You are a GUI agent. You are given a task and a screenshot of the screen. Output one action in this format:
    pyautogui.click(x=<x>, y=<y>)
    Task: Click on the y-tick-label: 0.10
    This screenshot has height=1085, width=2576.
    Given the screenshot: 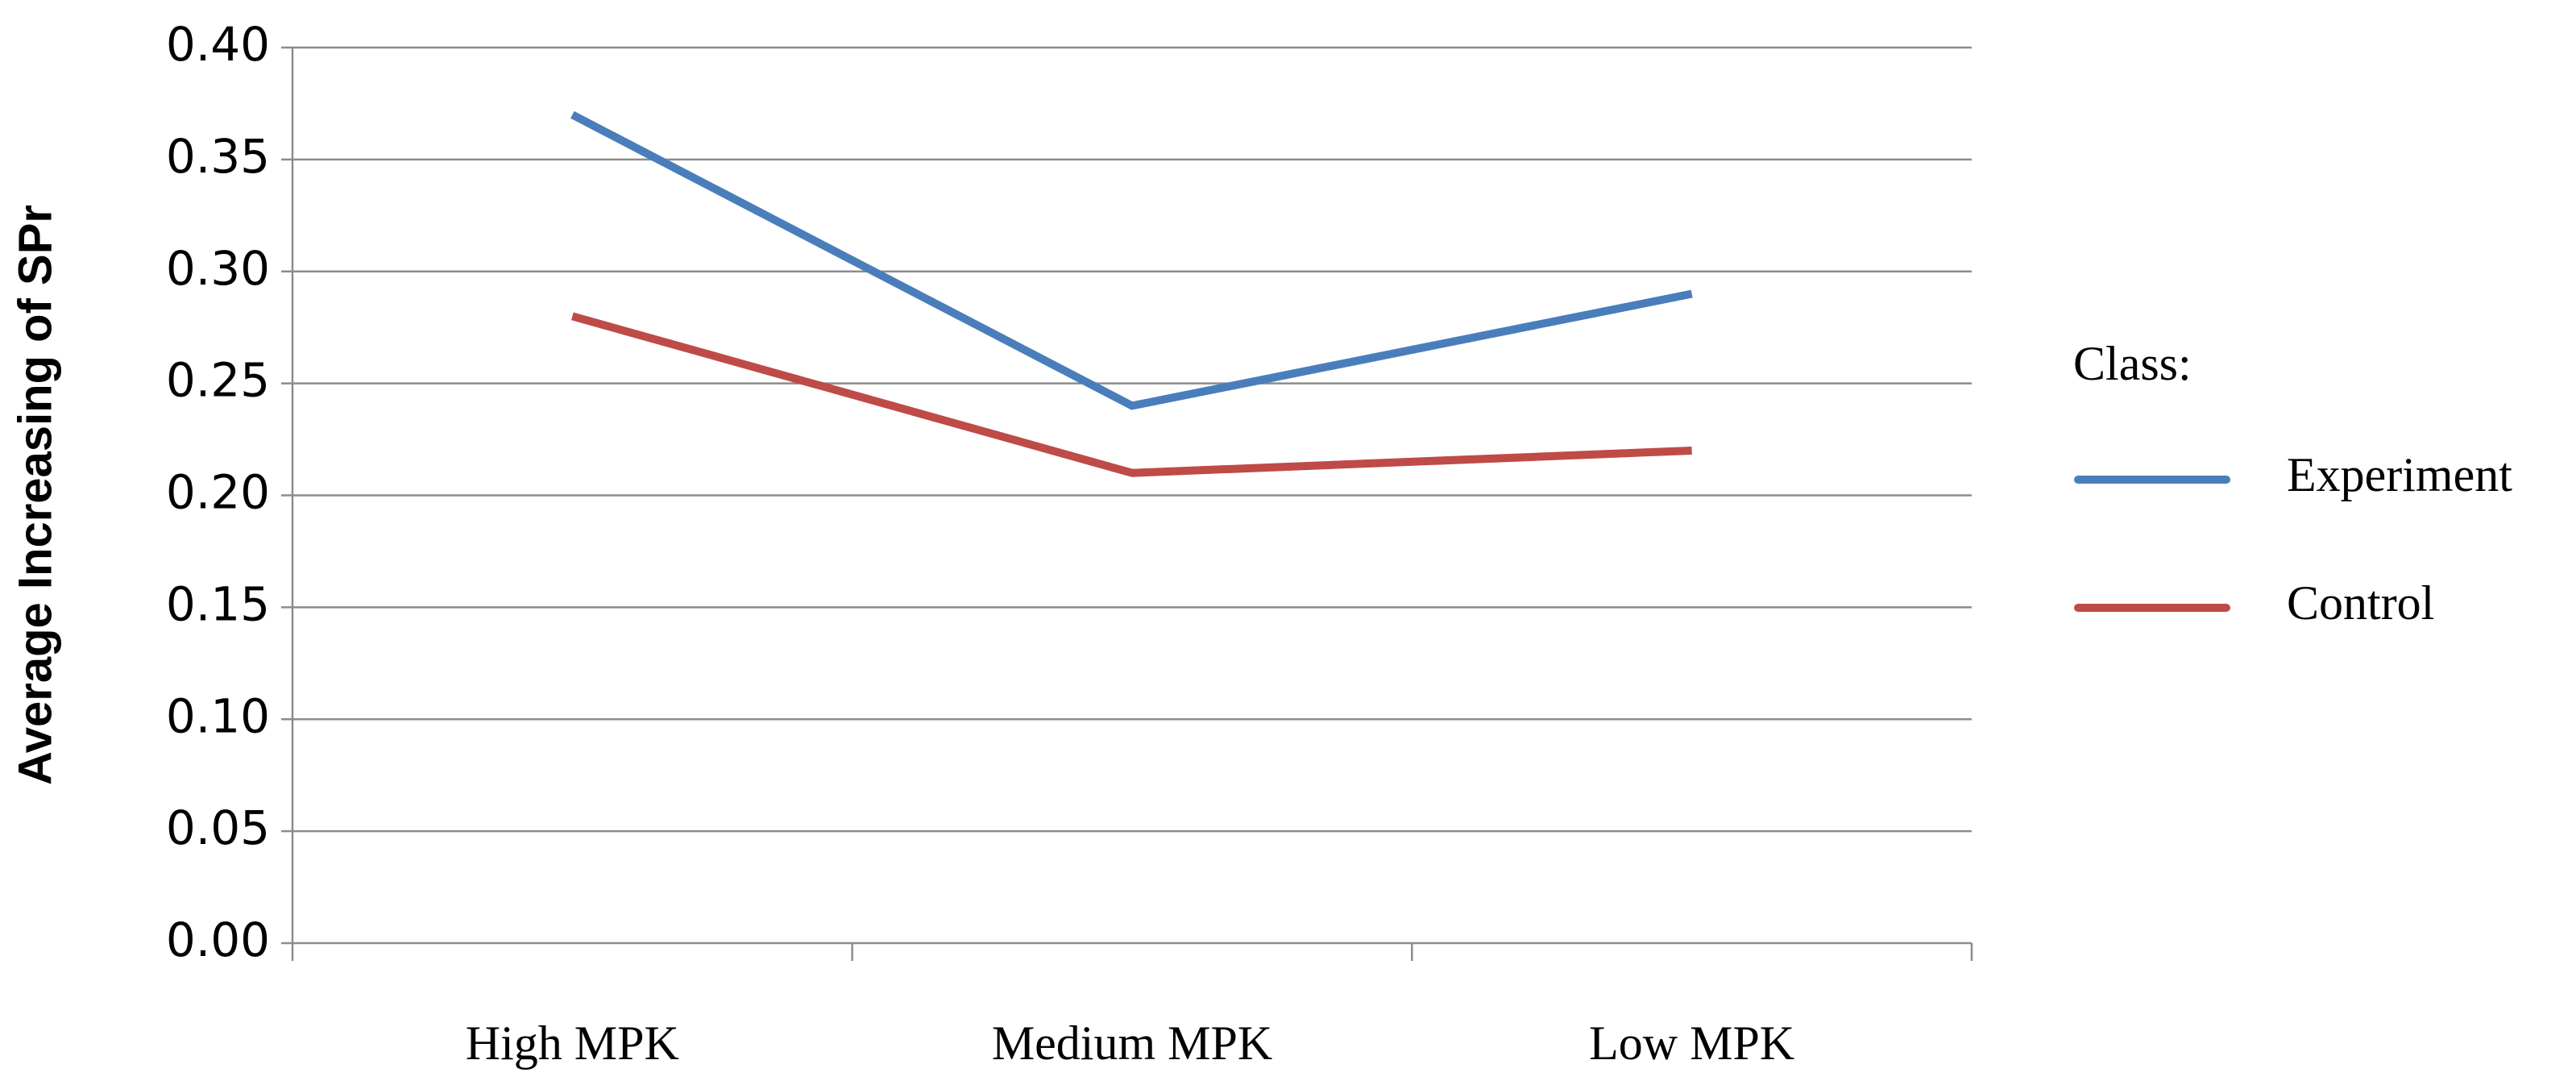 What is the action you would take?
    pyautogui.click(x=218, y=716)
    